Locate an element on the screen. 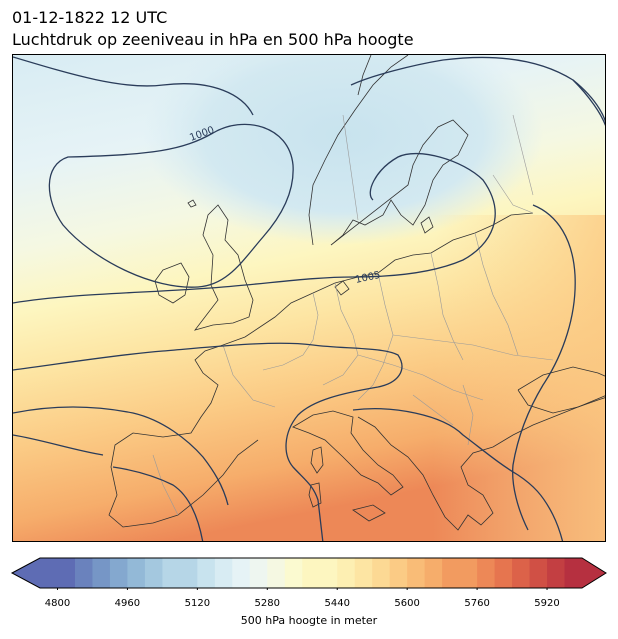  colorbar-tick-label: 4800 is located at coordinates (57, 603).